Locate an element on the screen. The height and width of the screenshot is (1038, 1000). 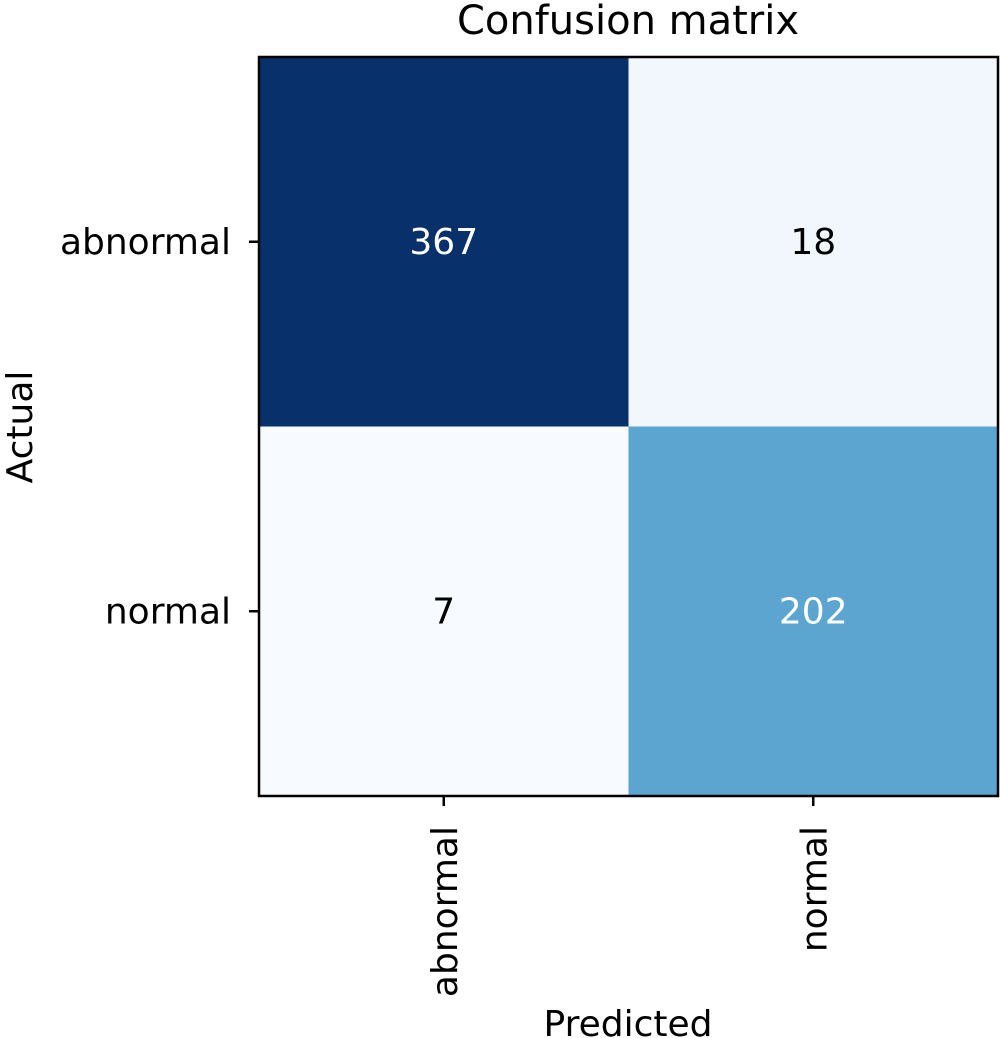
y-axis-label: Actual is located at coordinates (20, 427).